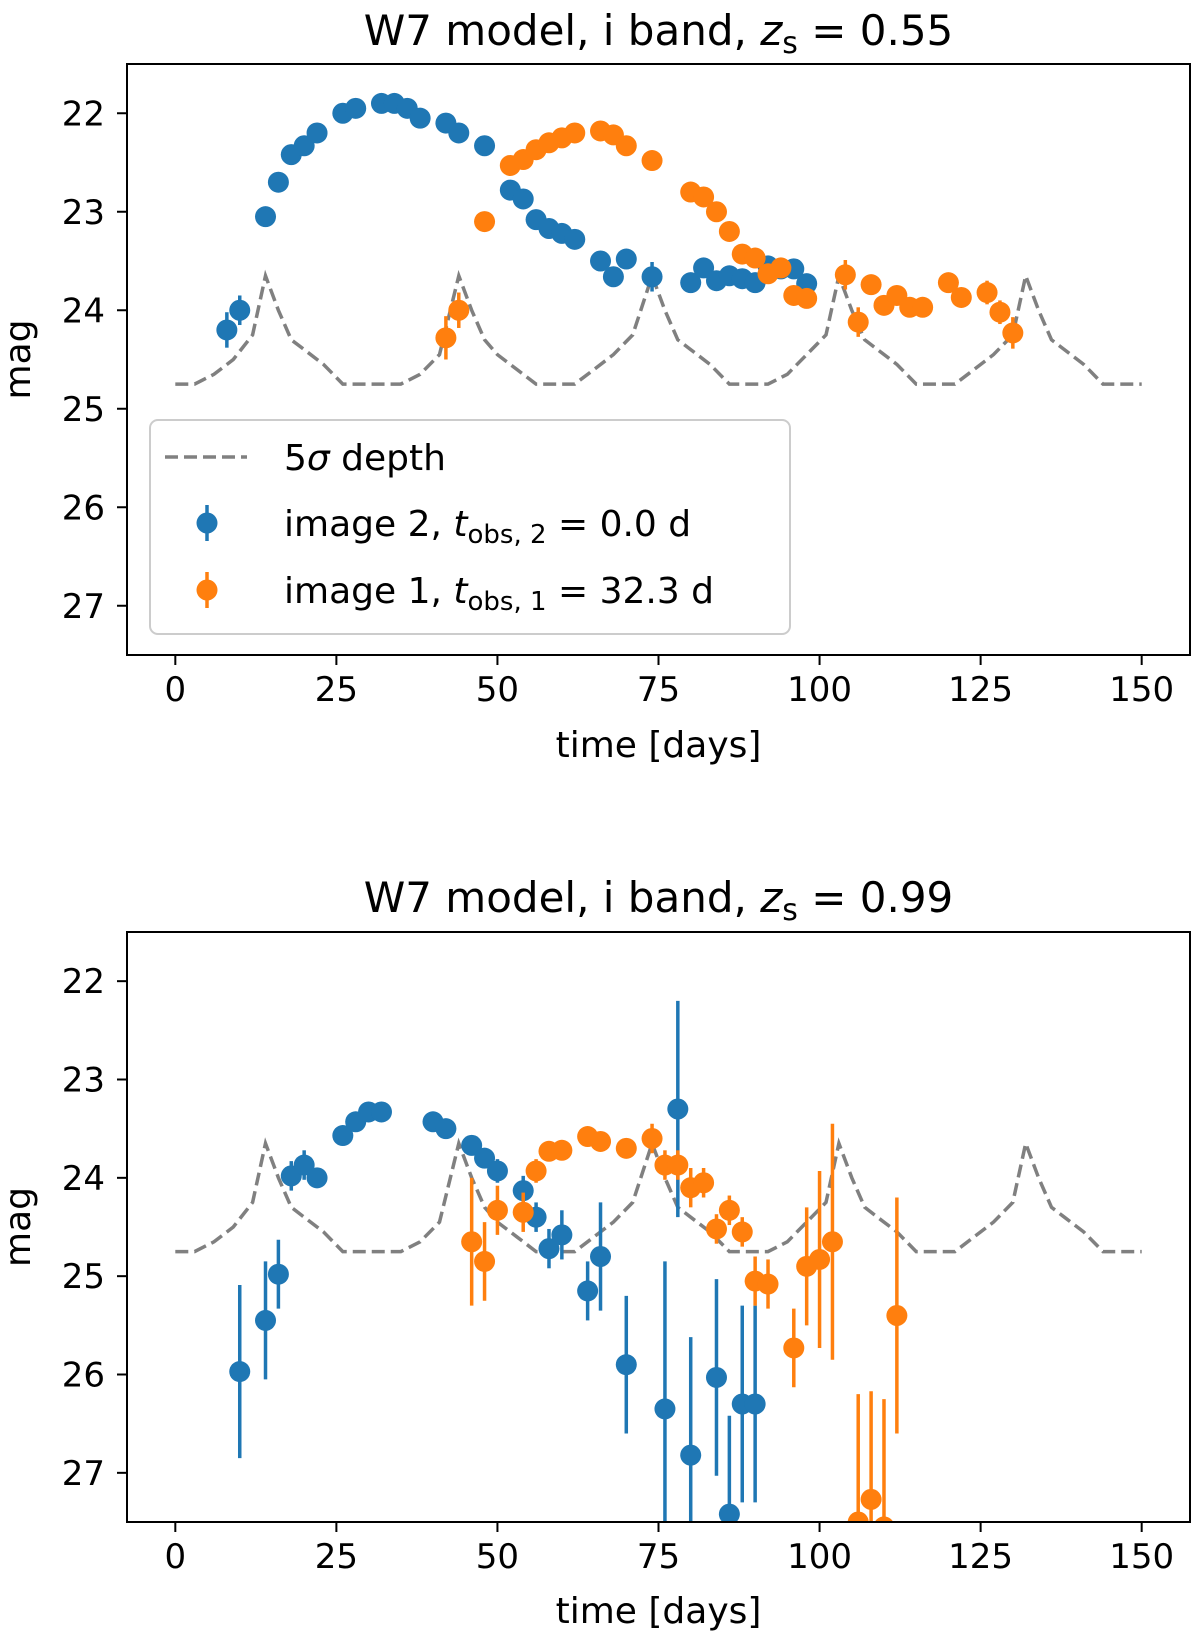 The width and height of the screenshot is (1200, 1643). I want to click on y-tick-label: 23, so click(83, 213).